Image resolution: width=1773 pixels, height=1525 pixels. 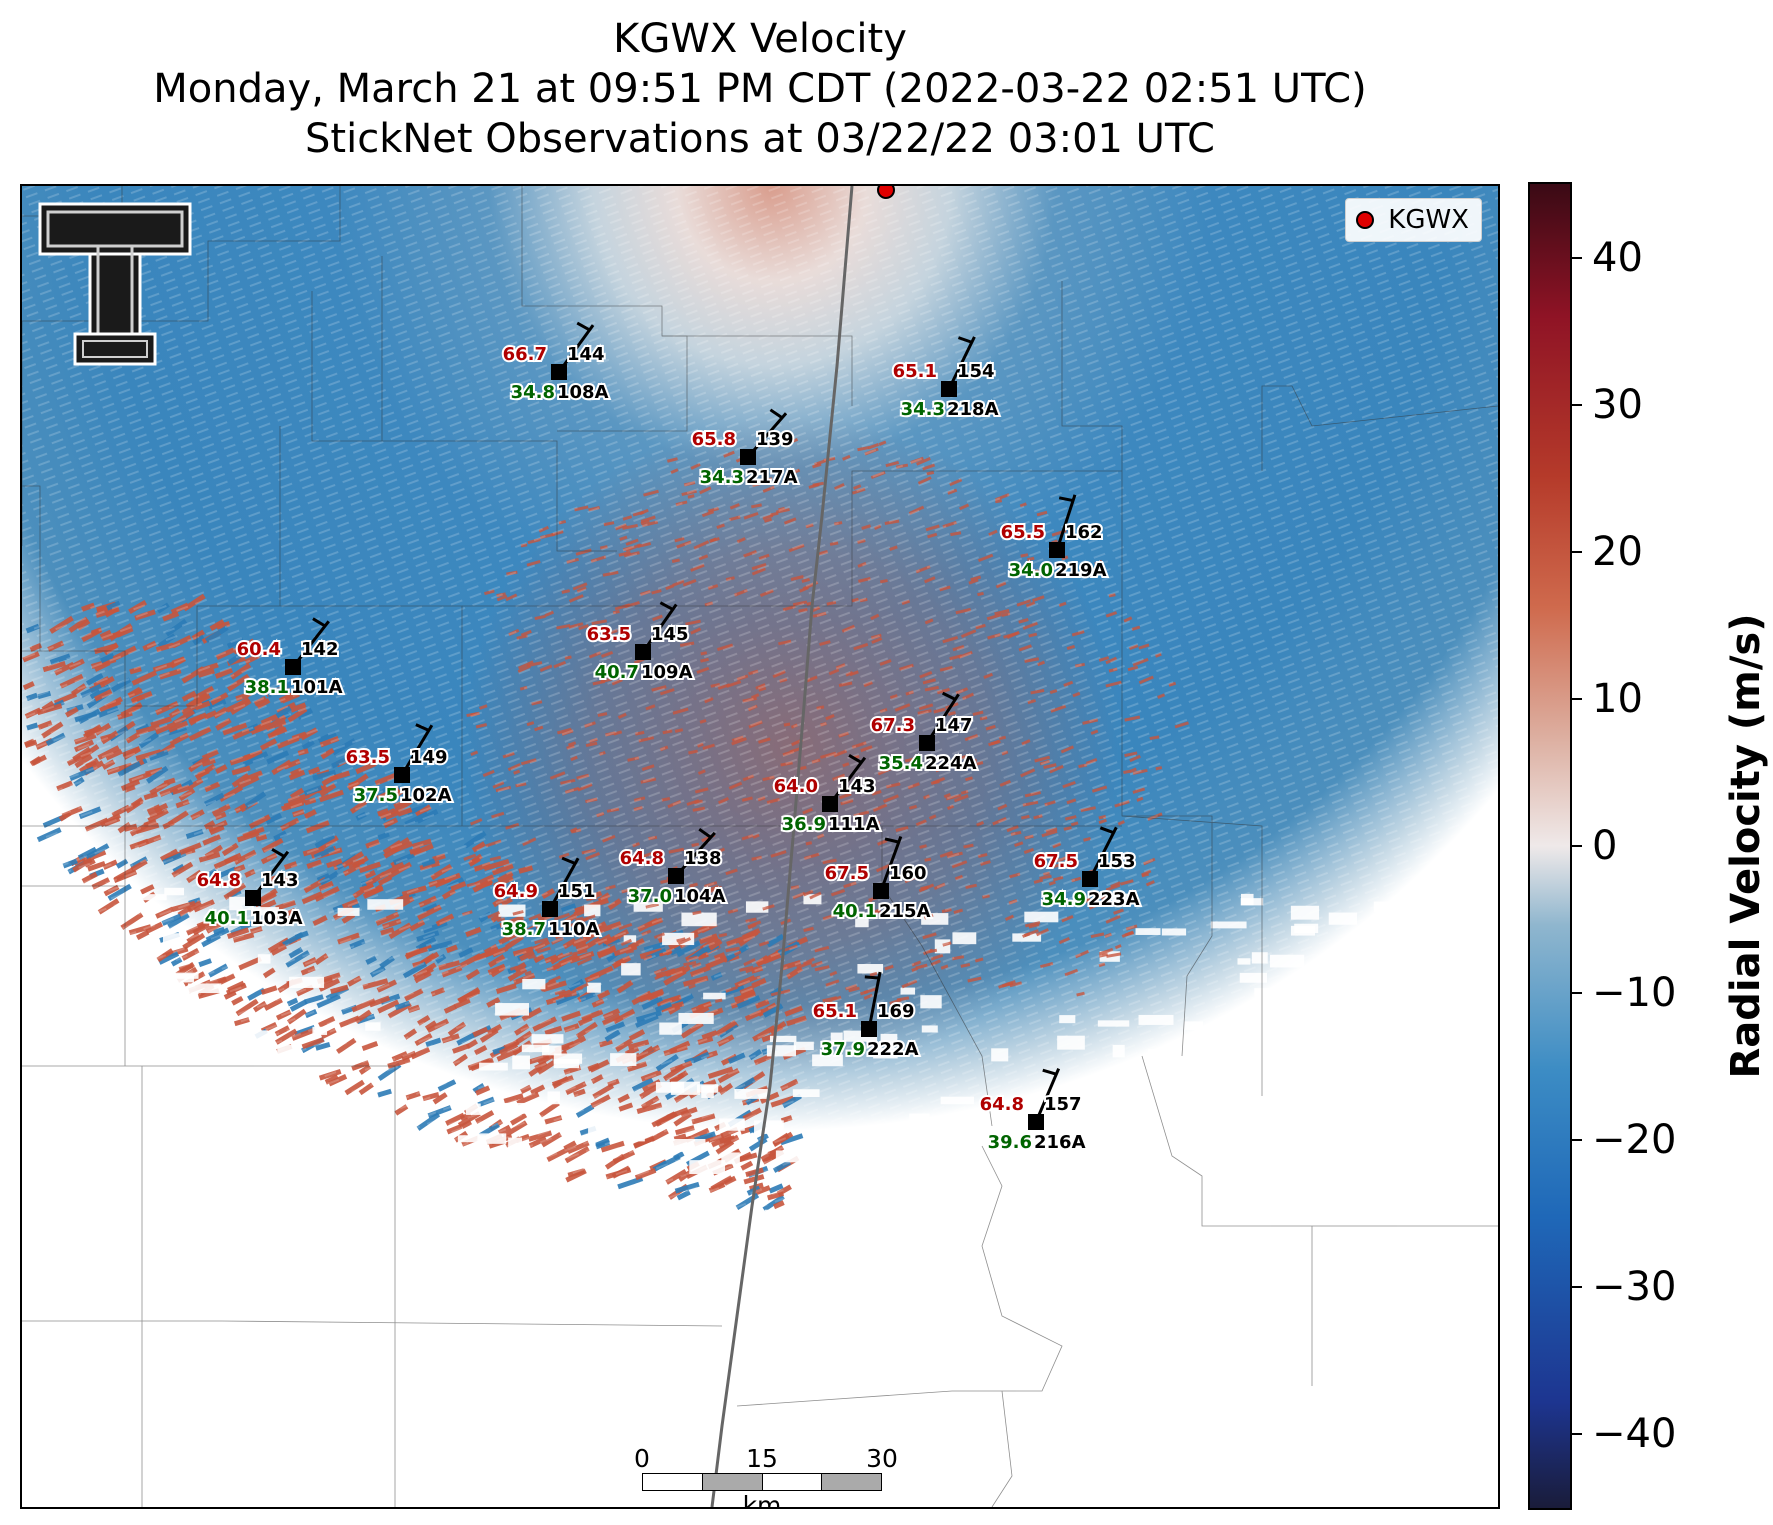 I want to click on radar-location-marker, so click(x=886, y=192).